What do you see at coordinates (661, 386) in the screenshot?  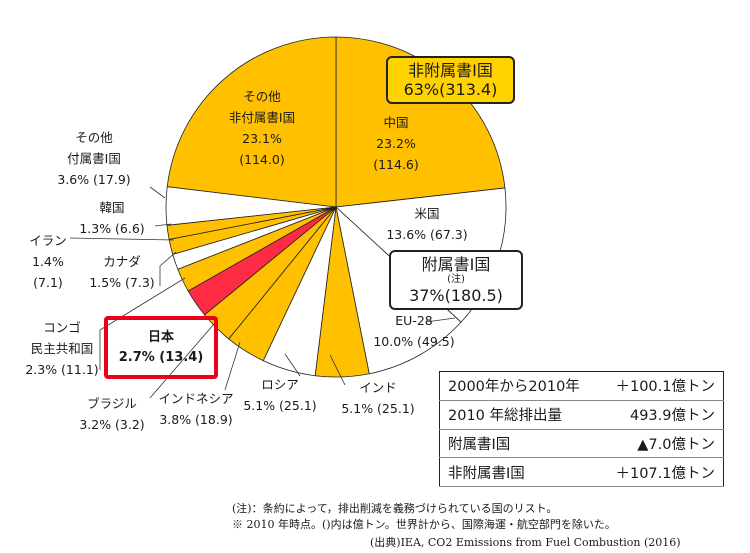 I see `summary-value: ＋100.1億トン` at bounding box center [661, 386].